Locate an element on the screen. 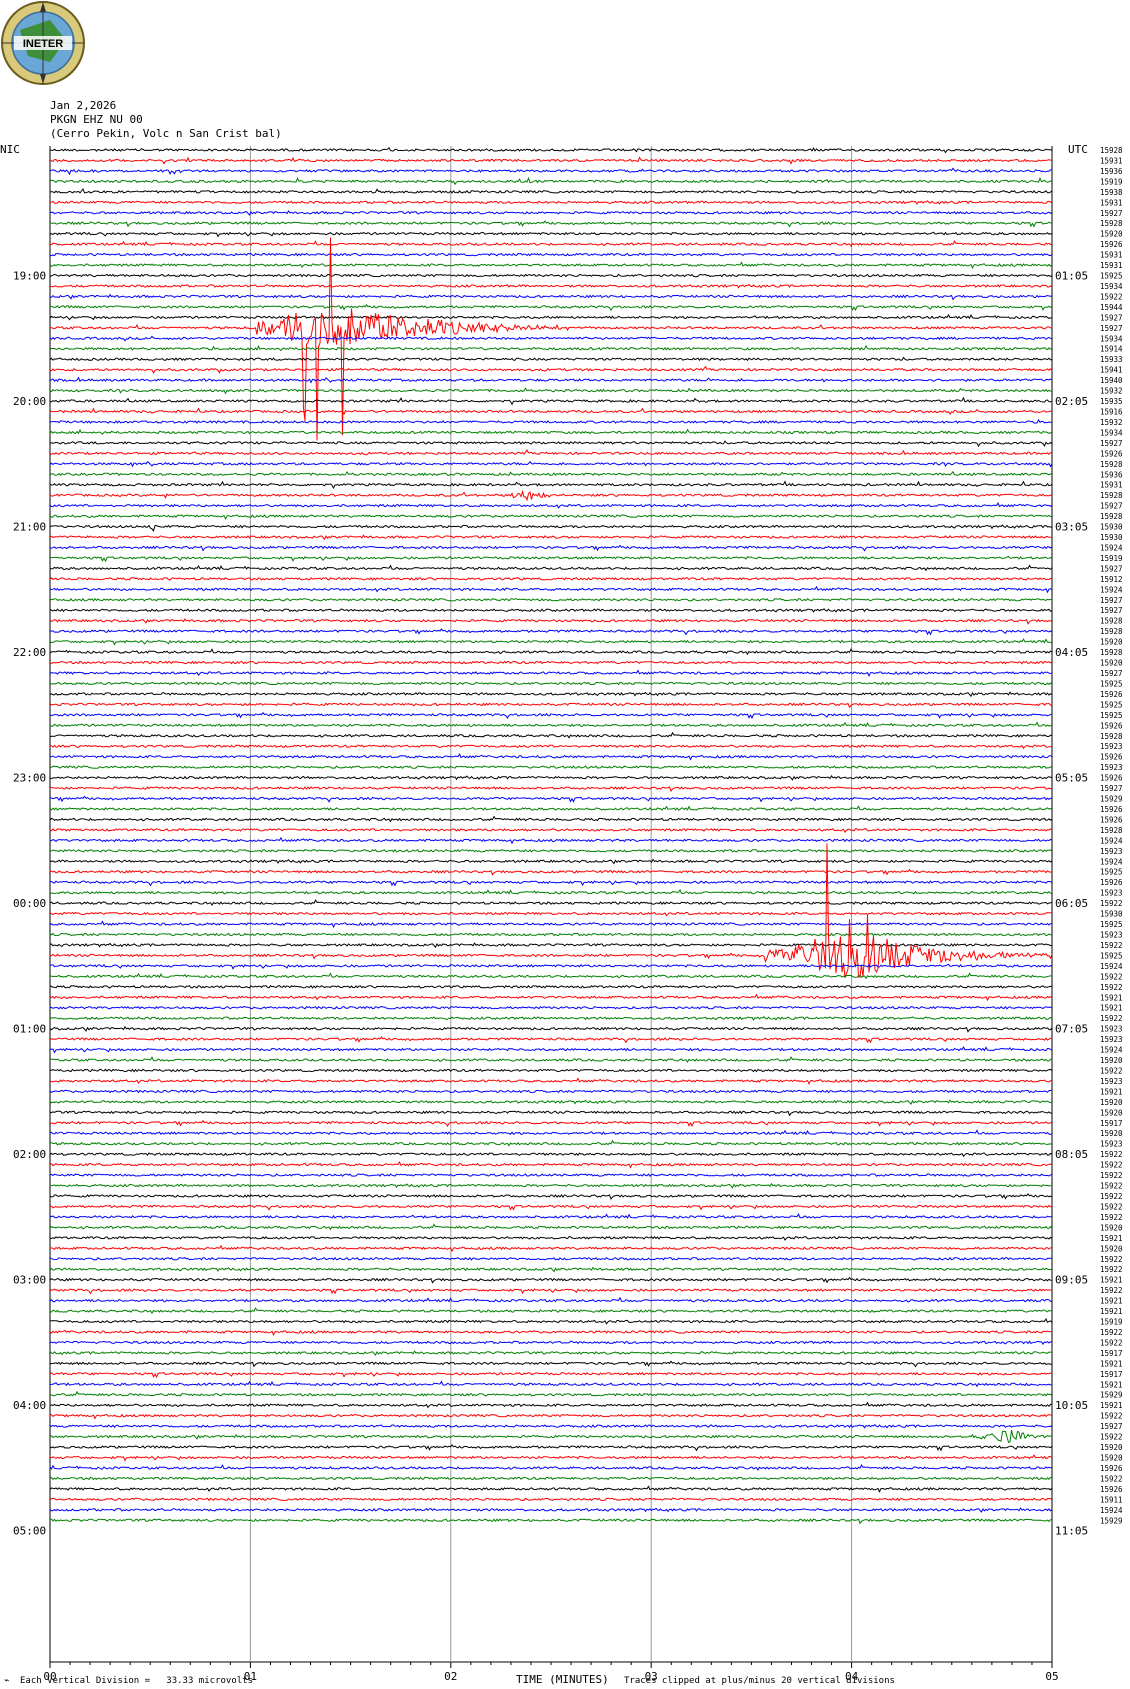 This screenshot has width=1130, height=1689. trace-mean-value: 15916 is located at coordinates (1111, 412).